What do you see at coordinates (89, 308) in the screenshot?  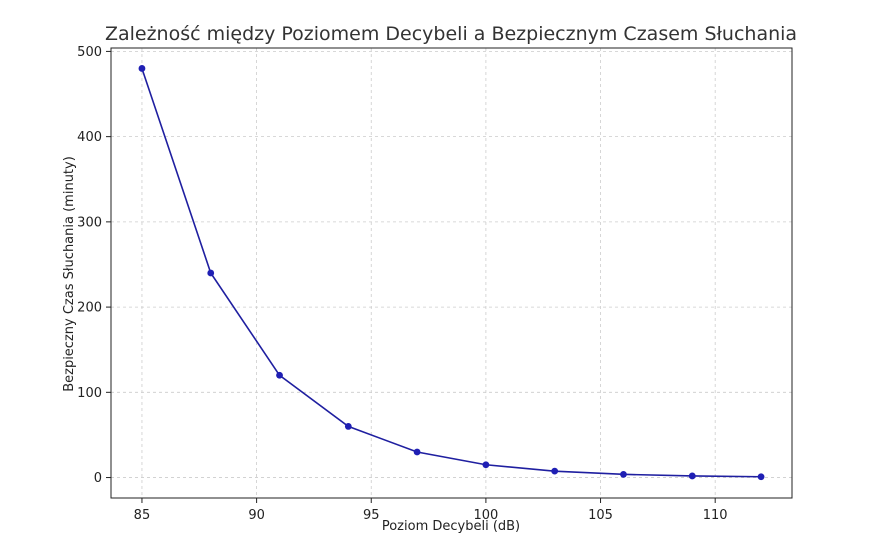 I see `y-tick-label: 200` at bounding box center [89, 308].